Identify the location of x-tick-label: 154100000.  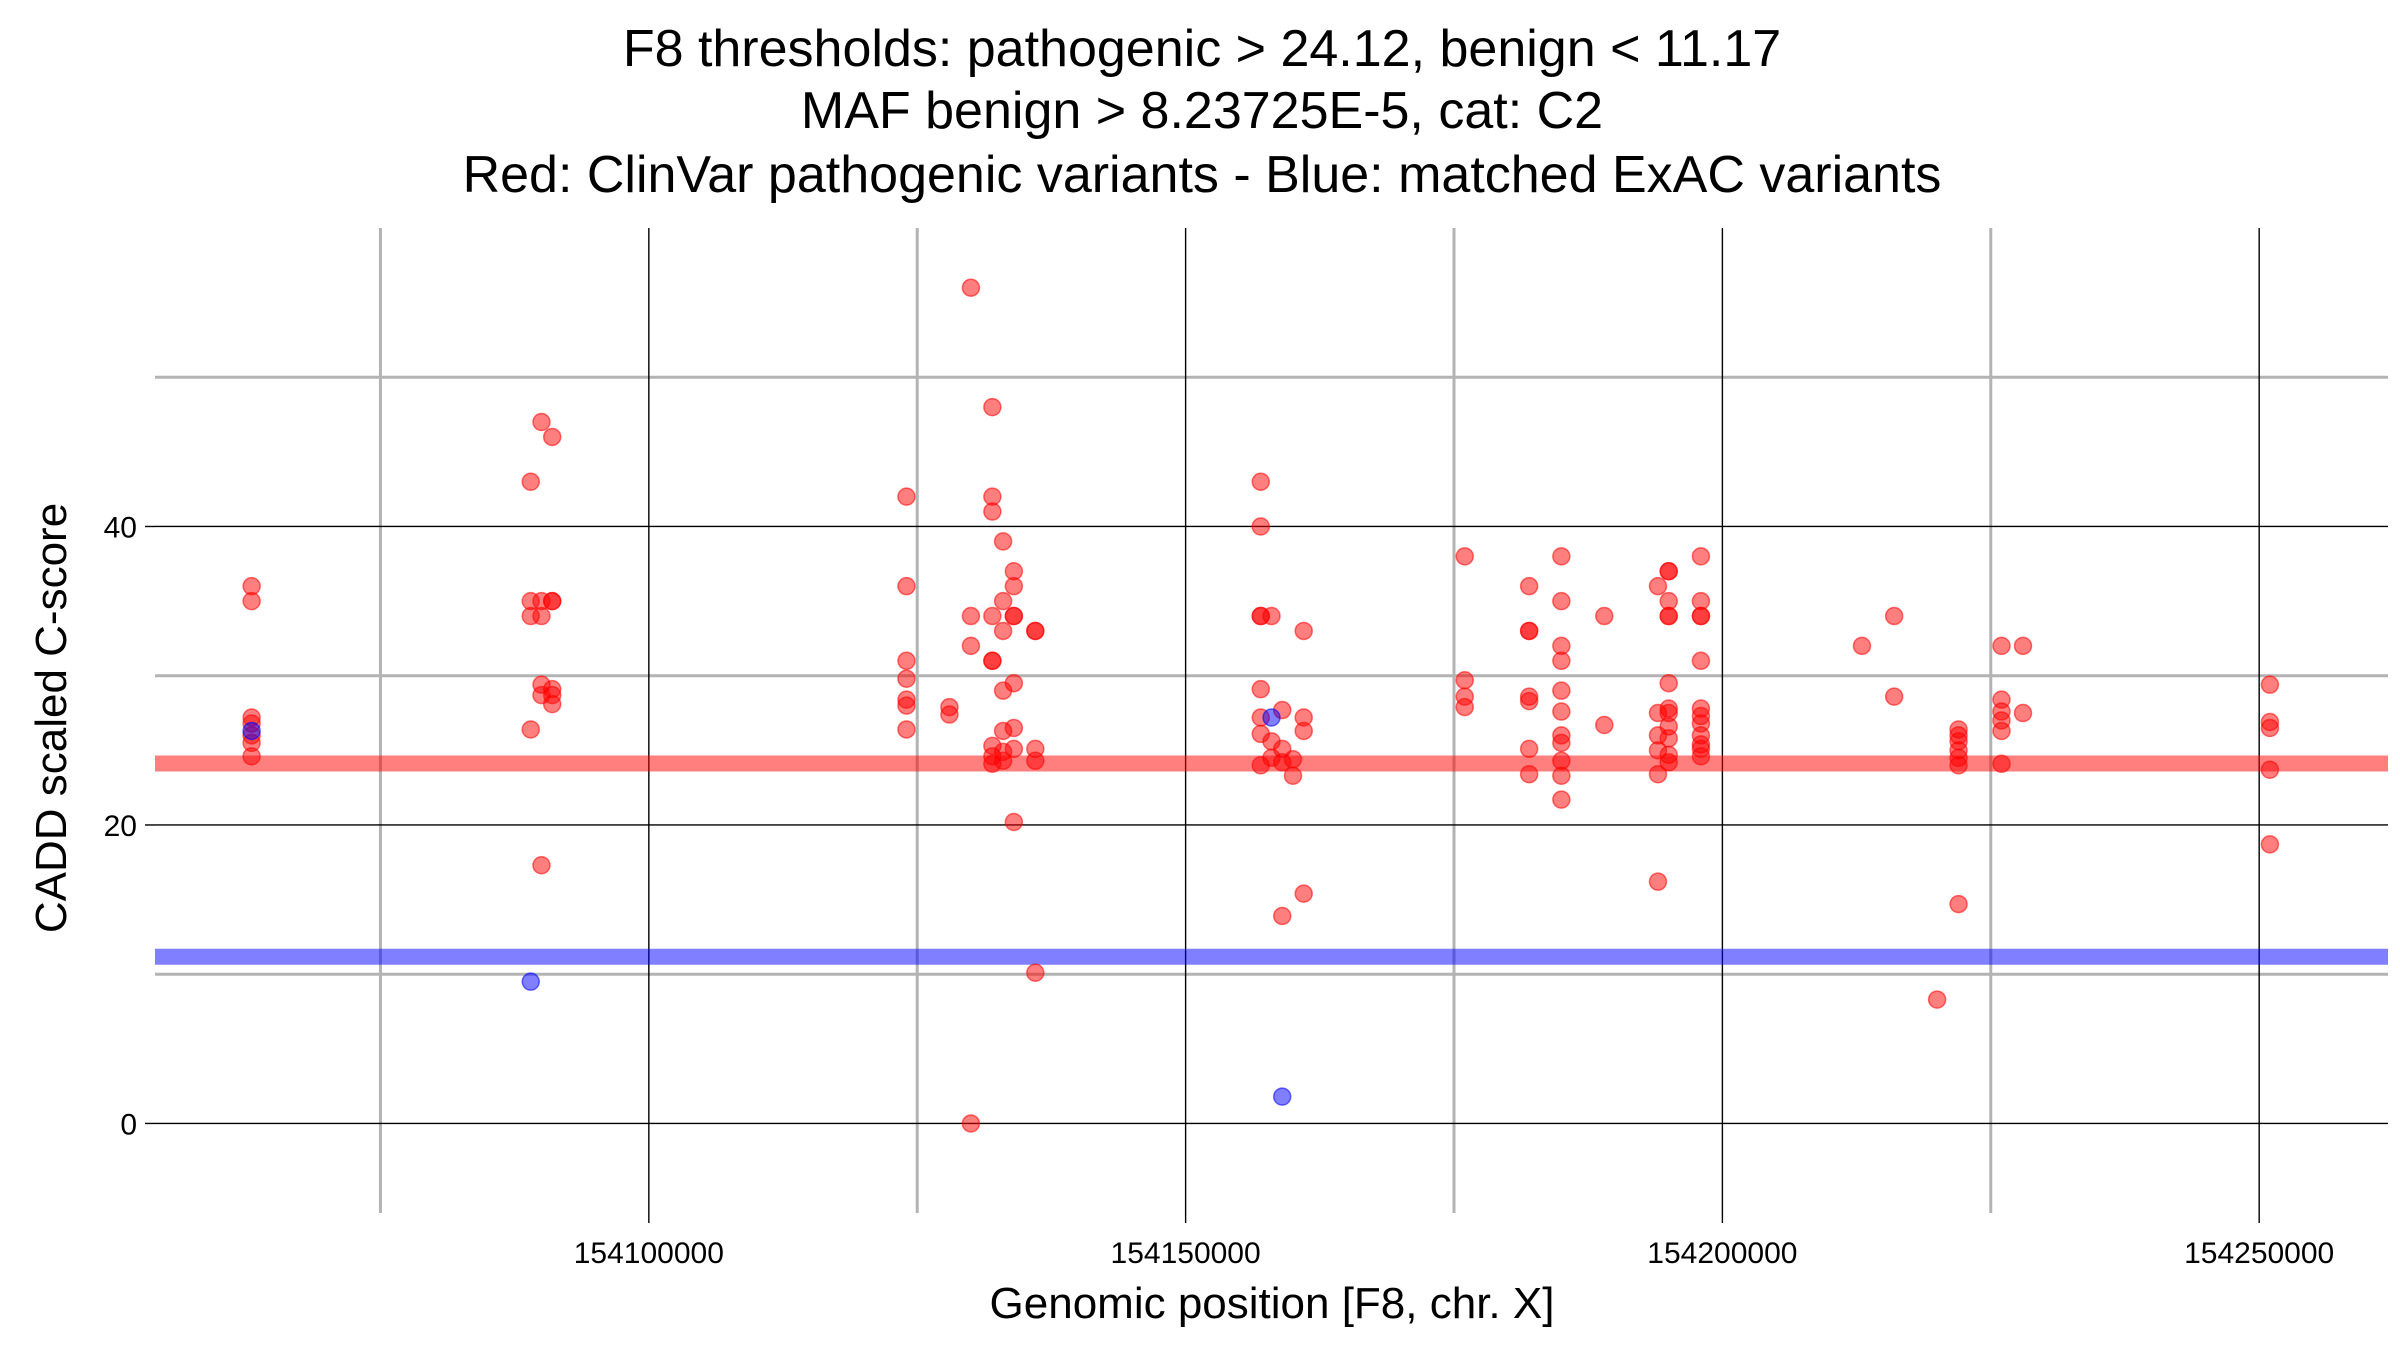
(649, 1253).